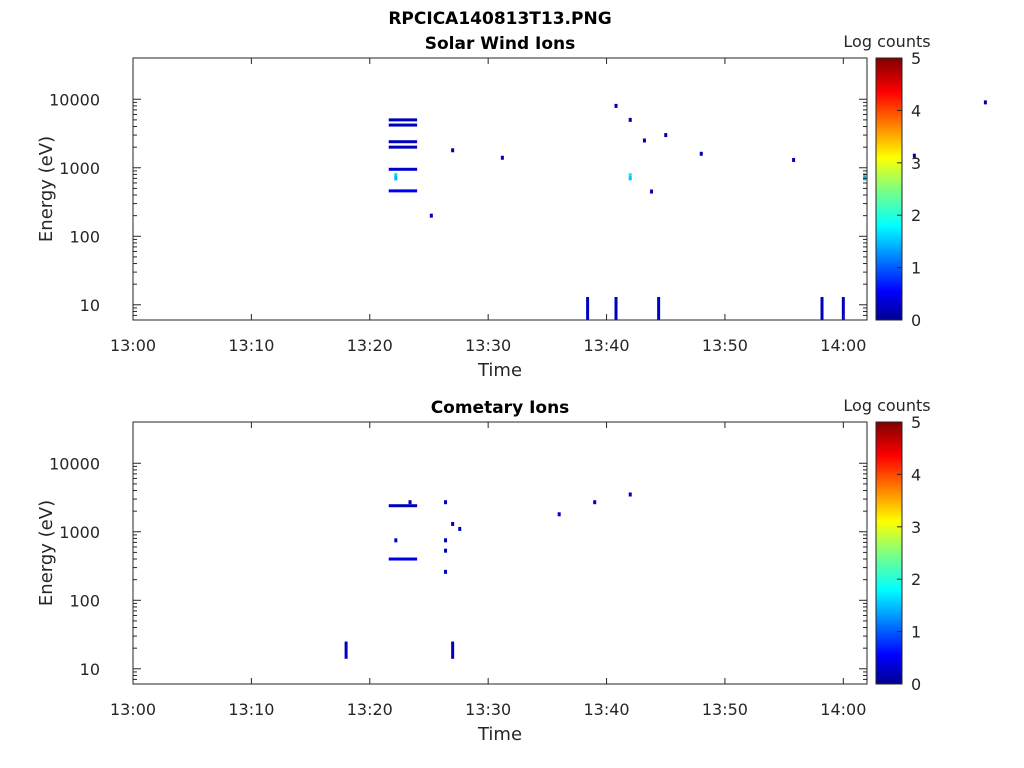  What do you see at coordinates (46, 189) in the screenshot?
I see `y-axis-label: Energy (eV)` at bounding box center [46, 189].